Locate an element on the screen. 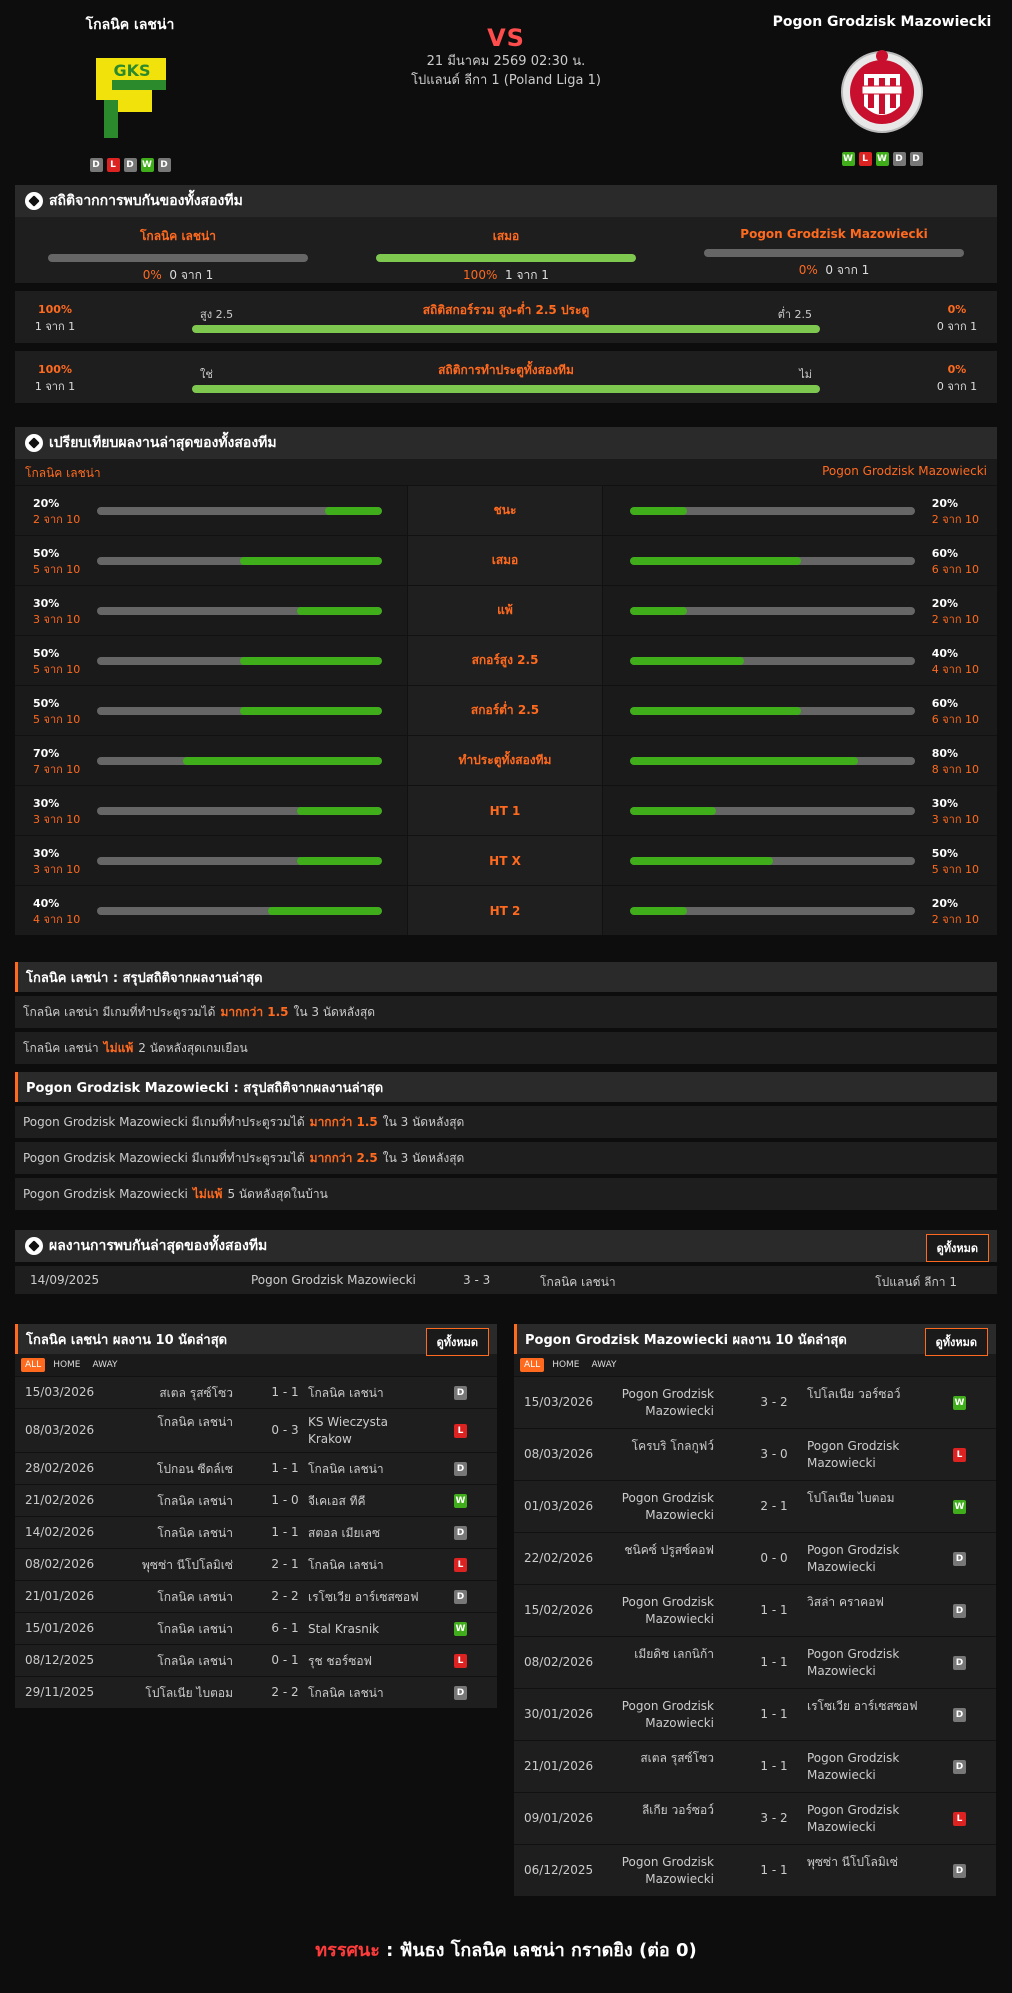 The image size is (1012, 1993). view-all-h2h-button: ดูทั้งหมด is located at coordinates (957, 1248).